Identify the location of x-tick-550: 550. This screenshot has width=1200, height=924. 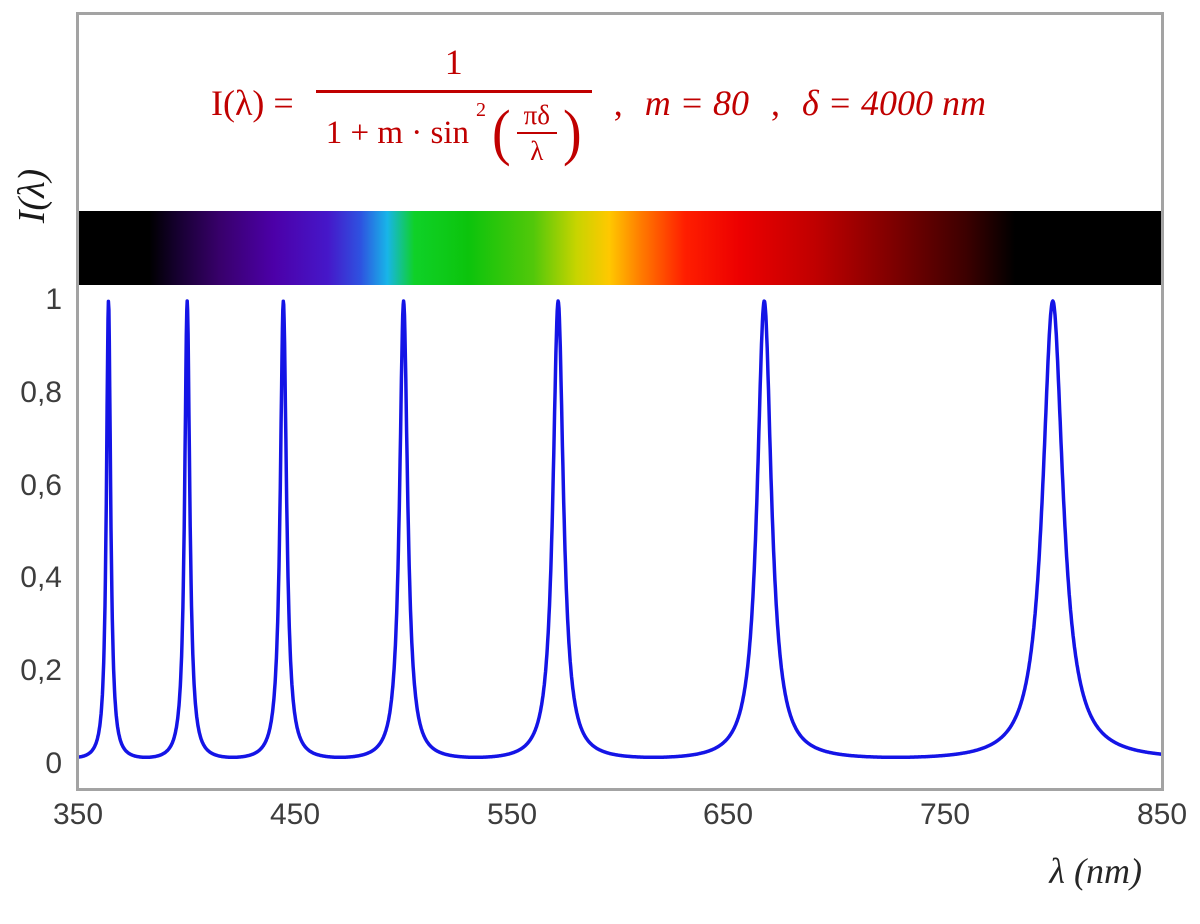
(512, 814).